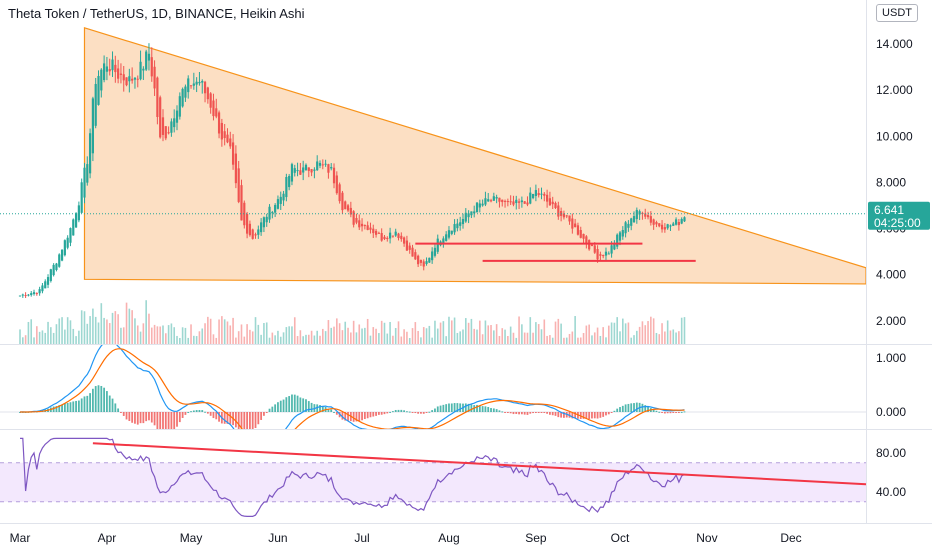 This screenshot has width=932, height=555. Describe the element at coordinates (894, 90) in the screenshot. I see `price-tick-label: 12.000` at that location.